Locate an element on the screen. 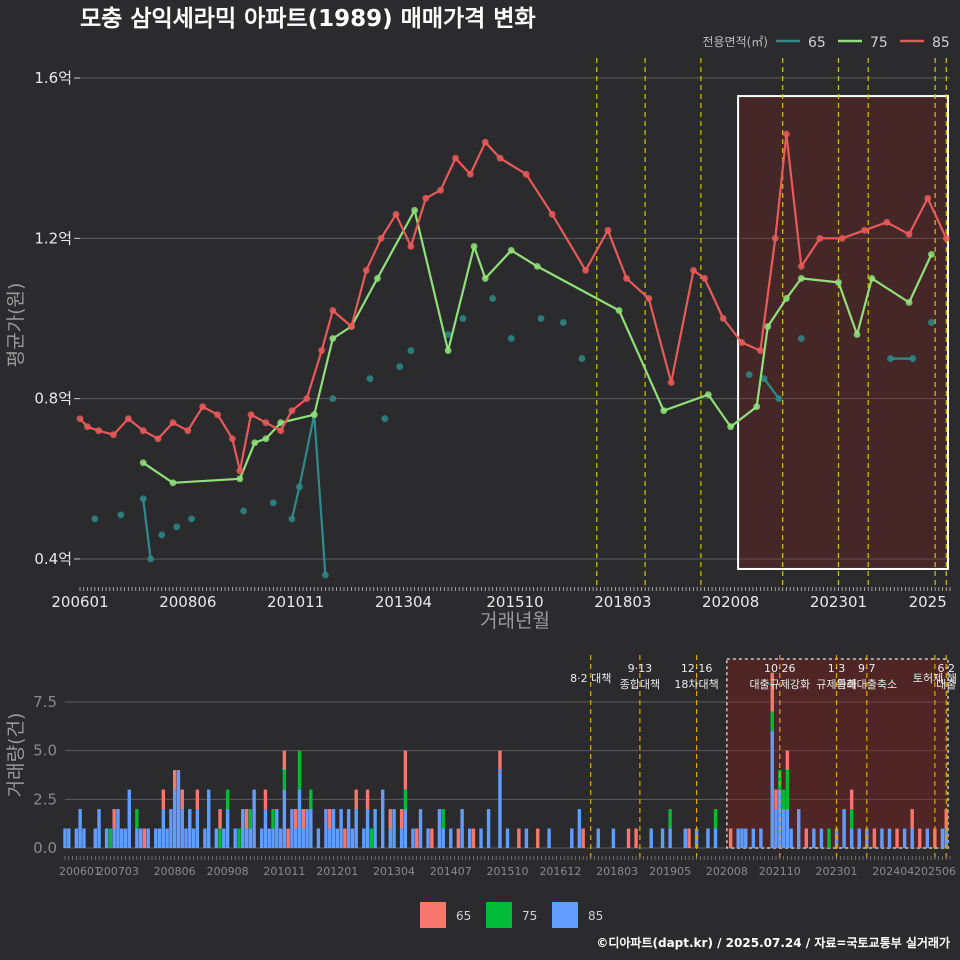 Image resolution: width=960 pixels, height=960 pixels. event-label: 대출규제강화 is located at coordinates (779, 684).